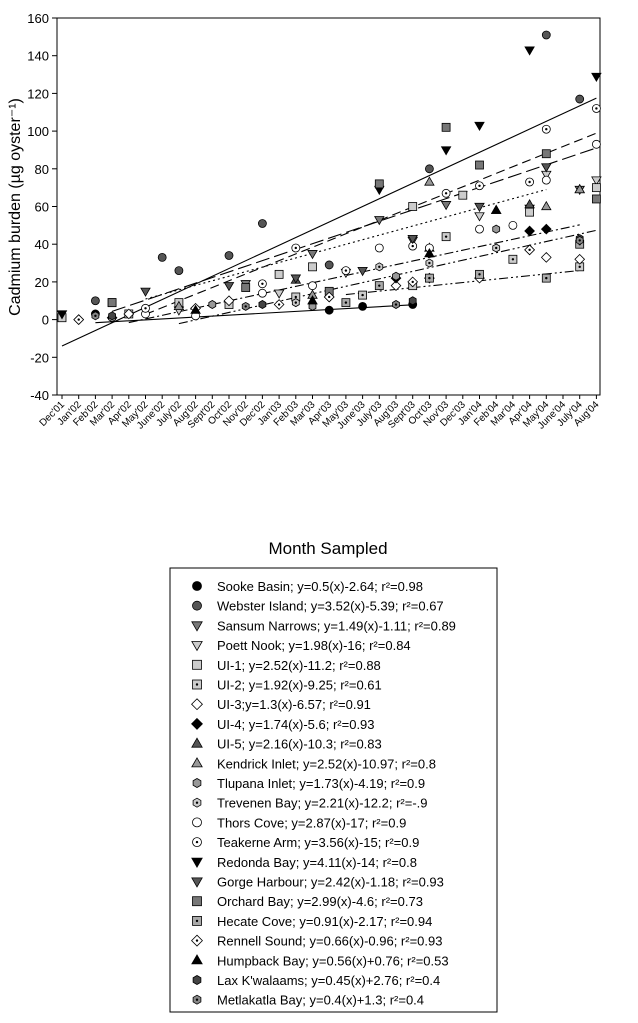  I want to click on y-tick-label: 20, so click(42, 282).